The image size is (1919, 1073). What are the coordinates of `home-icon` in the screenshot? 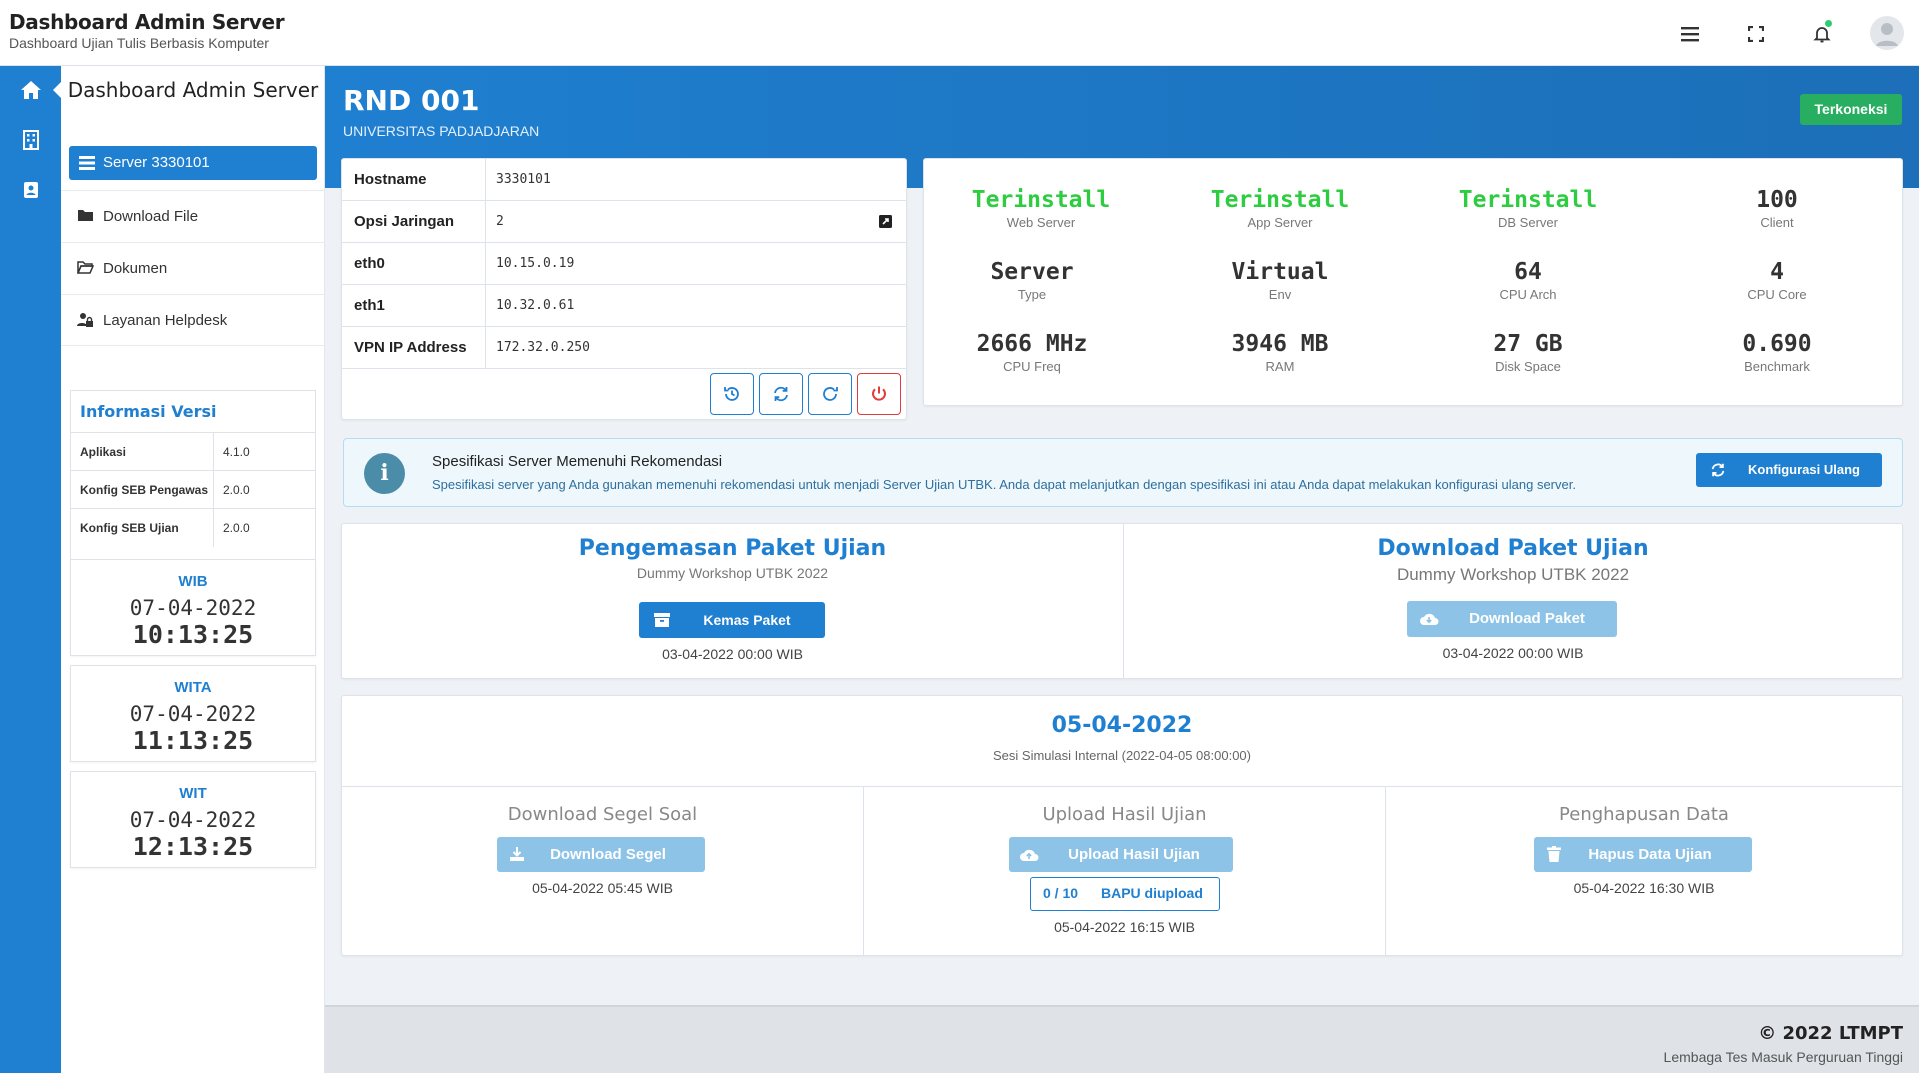 It's located at (30, 90).